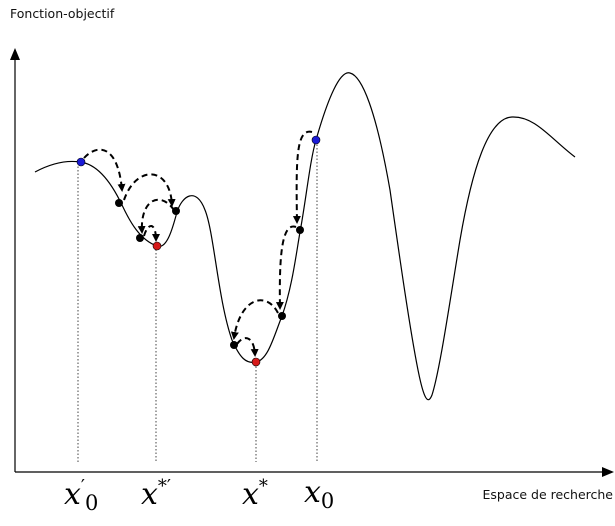 This screenshot has width=615, height=526. I want to click on label-x0-prime: x′0, so click(81, 495).